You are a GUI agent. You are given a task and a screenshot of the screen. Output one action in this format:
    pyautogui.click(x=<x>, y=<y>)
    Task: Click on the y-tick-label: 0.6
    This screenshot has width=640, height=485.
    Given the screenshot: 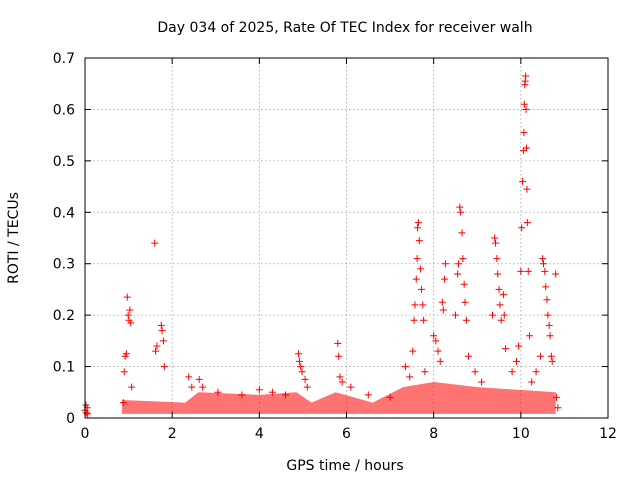 What is the action you would take?
    pyautogui.click(x=64, y=110)
    